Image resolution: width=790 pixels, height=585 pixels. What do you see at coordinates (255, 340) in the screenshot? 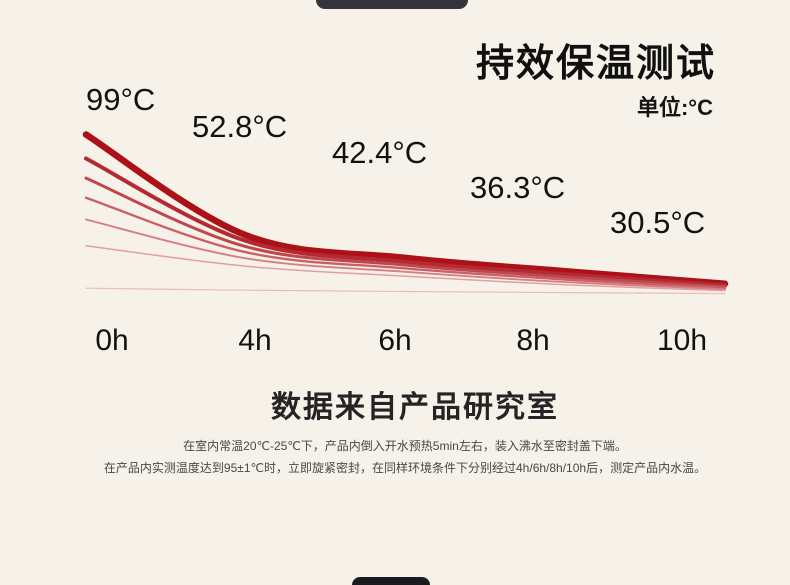
I see `x-tick-4h: 4h` at bounding box center [255, 340].